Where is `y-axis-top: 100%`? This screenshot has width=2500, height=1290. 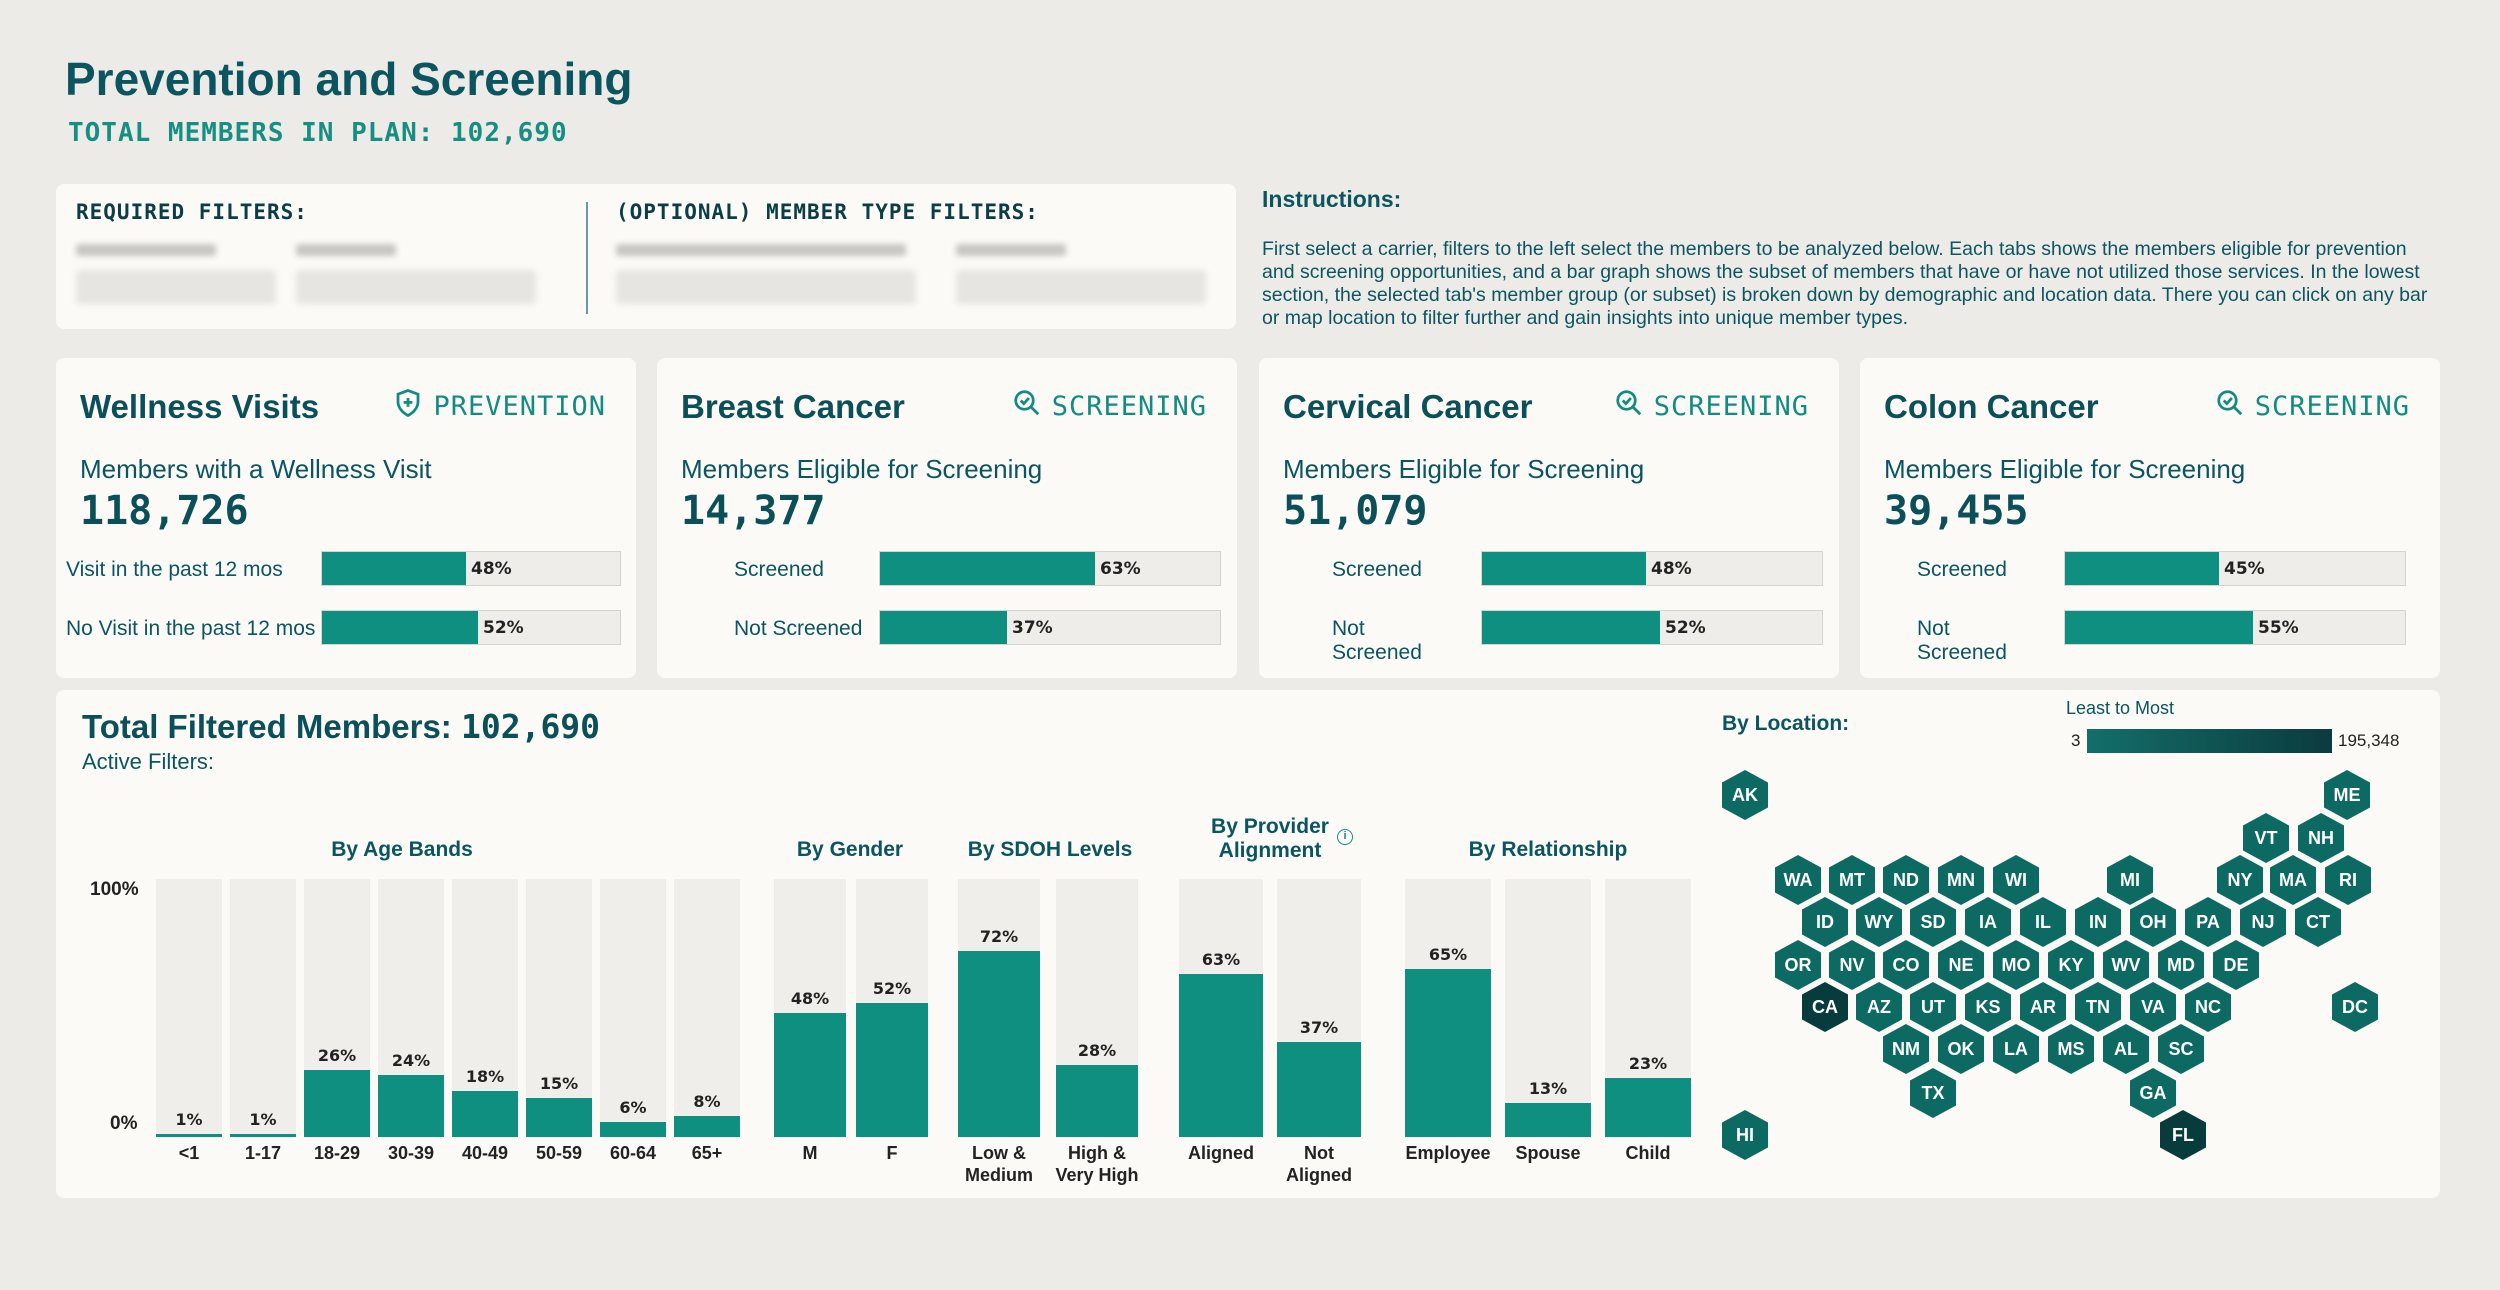 y-axis-top: 100% is located at coordinates (114, 889).